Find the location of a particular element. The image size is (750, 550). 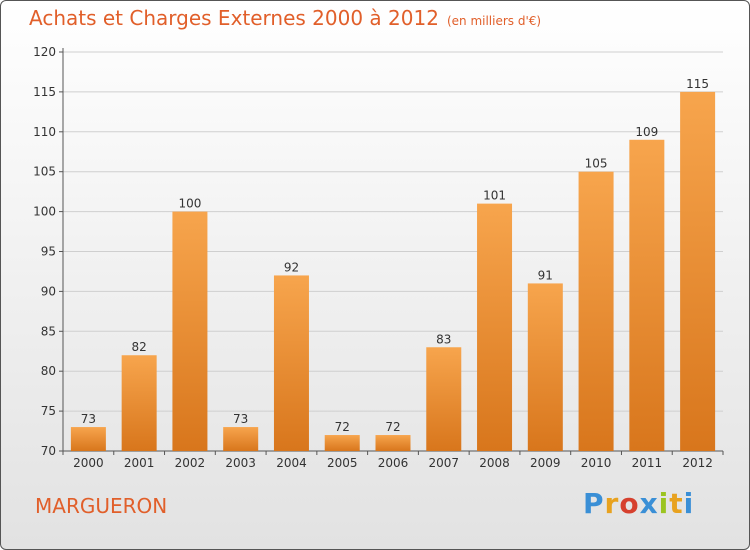

y-tick-label: 115 is located at coordinates (44, 92).